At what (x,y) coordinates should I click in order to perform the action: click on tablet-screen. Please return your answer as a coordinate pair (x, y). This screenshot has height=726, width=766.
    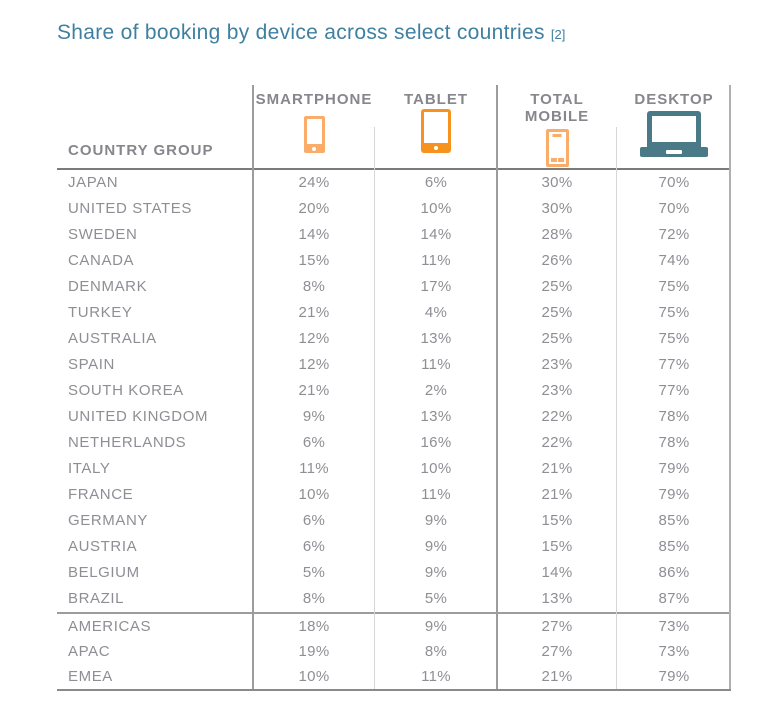
    Looking at the image, I should click on (436, 127).